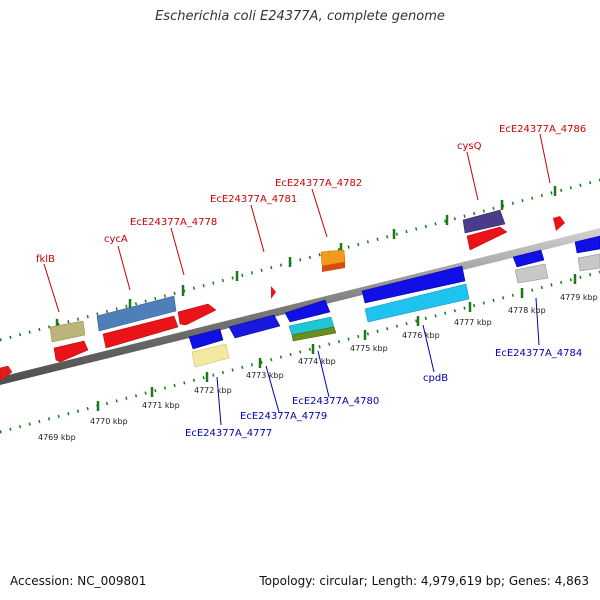  I want to click on gene-fklb-forward, so click(6, 373).